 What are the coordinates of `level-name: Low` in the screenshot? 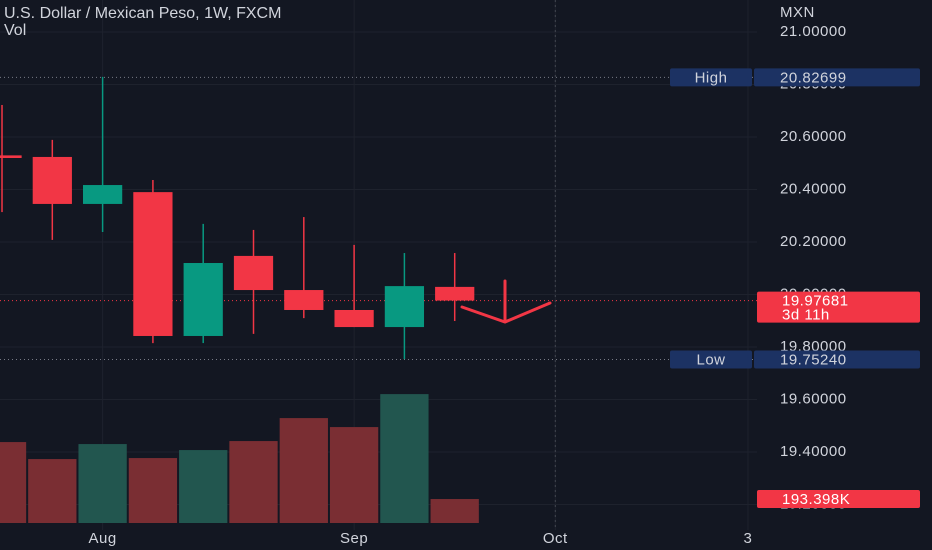 It's located at (710, 359).